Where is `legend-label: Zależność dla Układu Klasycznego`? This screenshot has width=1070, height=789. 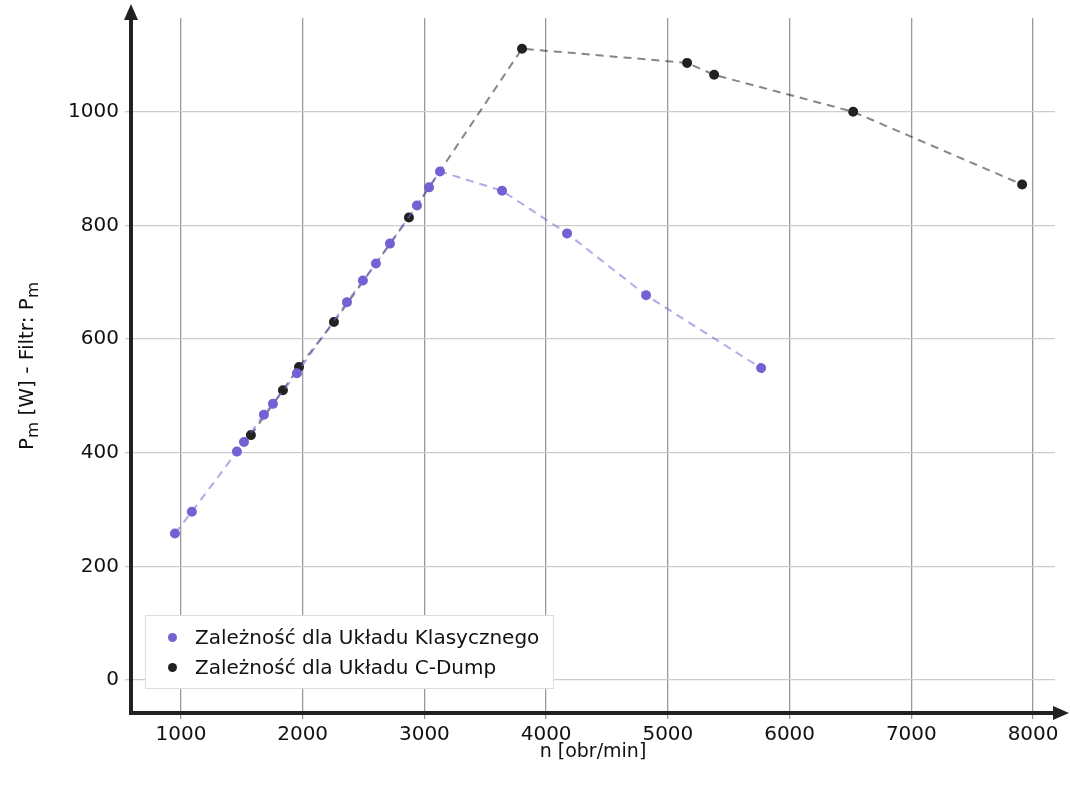
legend-label: Zależność dla Układu Klasycznego is located at coordinates (367, 637).